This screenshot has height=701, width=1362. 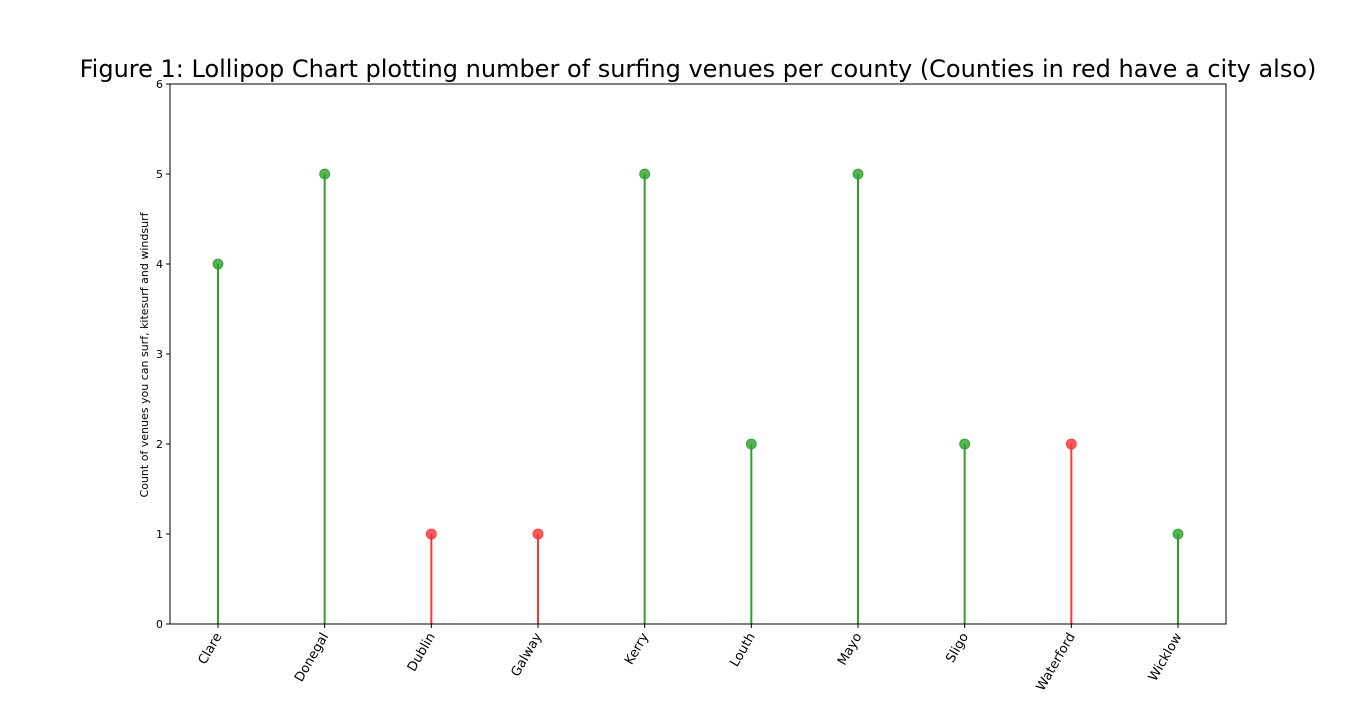 I want to click on y-tick-label: 5, so click(x=159, y=174).